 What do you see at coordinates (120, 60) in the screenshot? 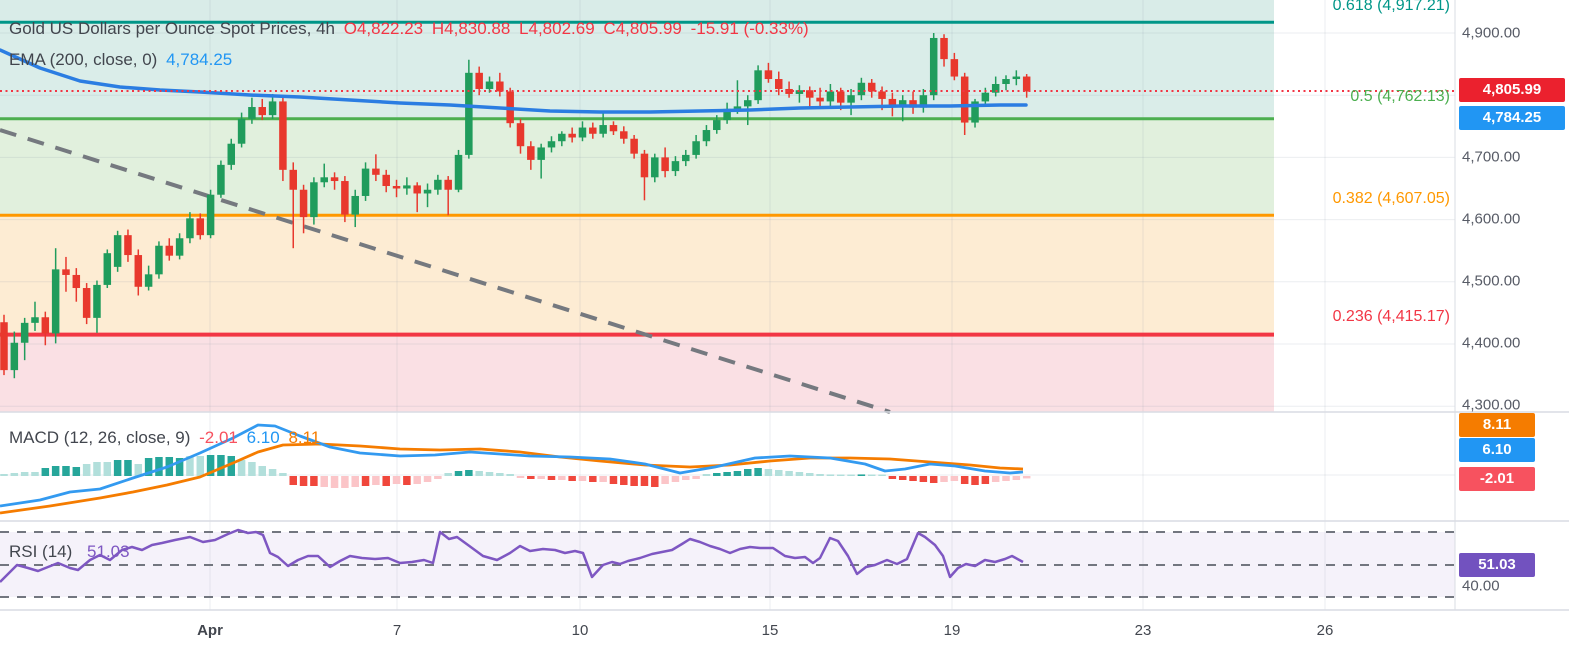
I see `ema-legend-row: EMA (200, close, 0) 4,784.25` at bounding box center [120, 60].